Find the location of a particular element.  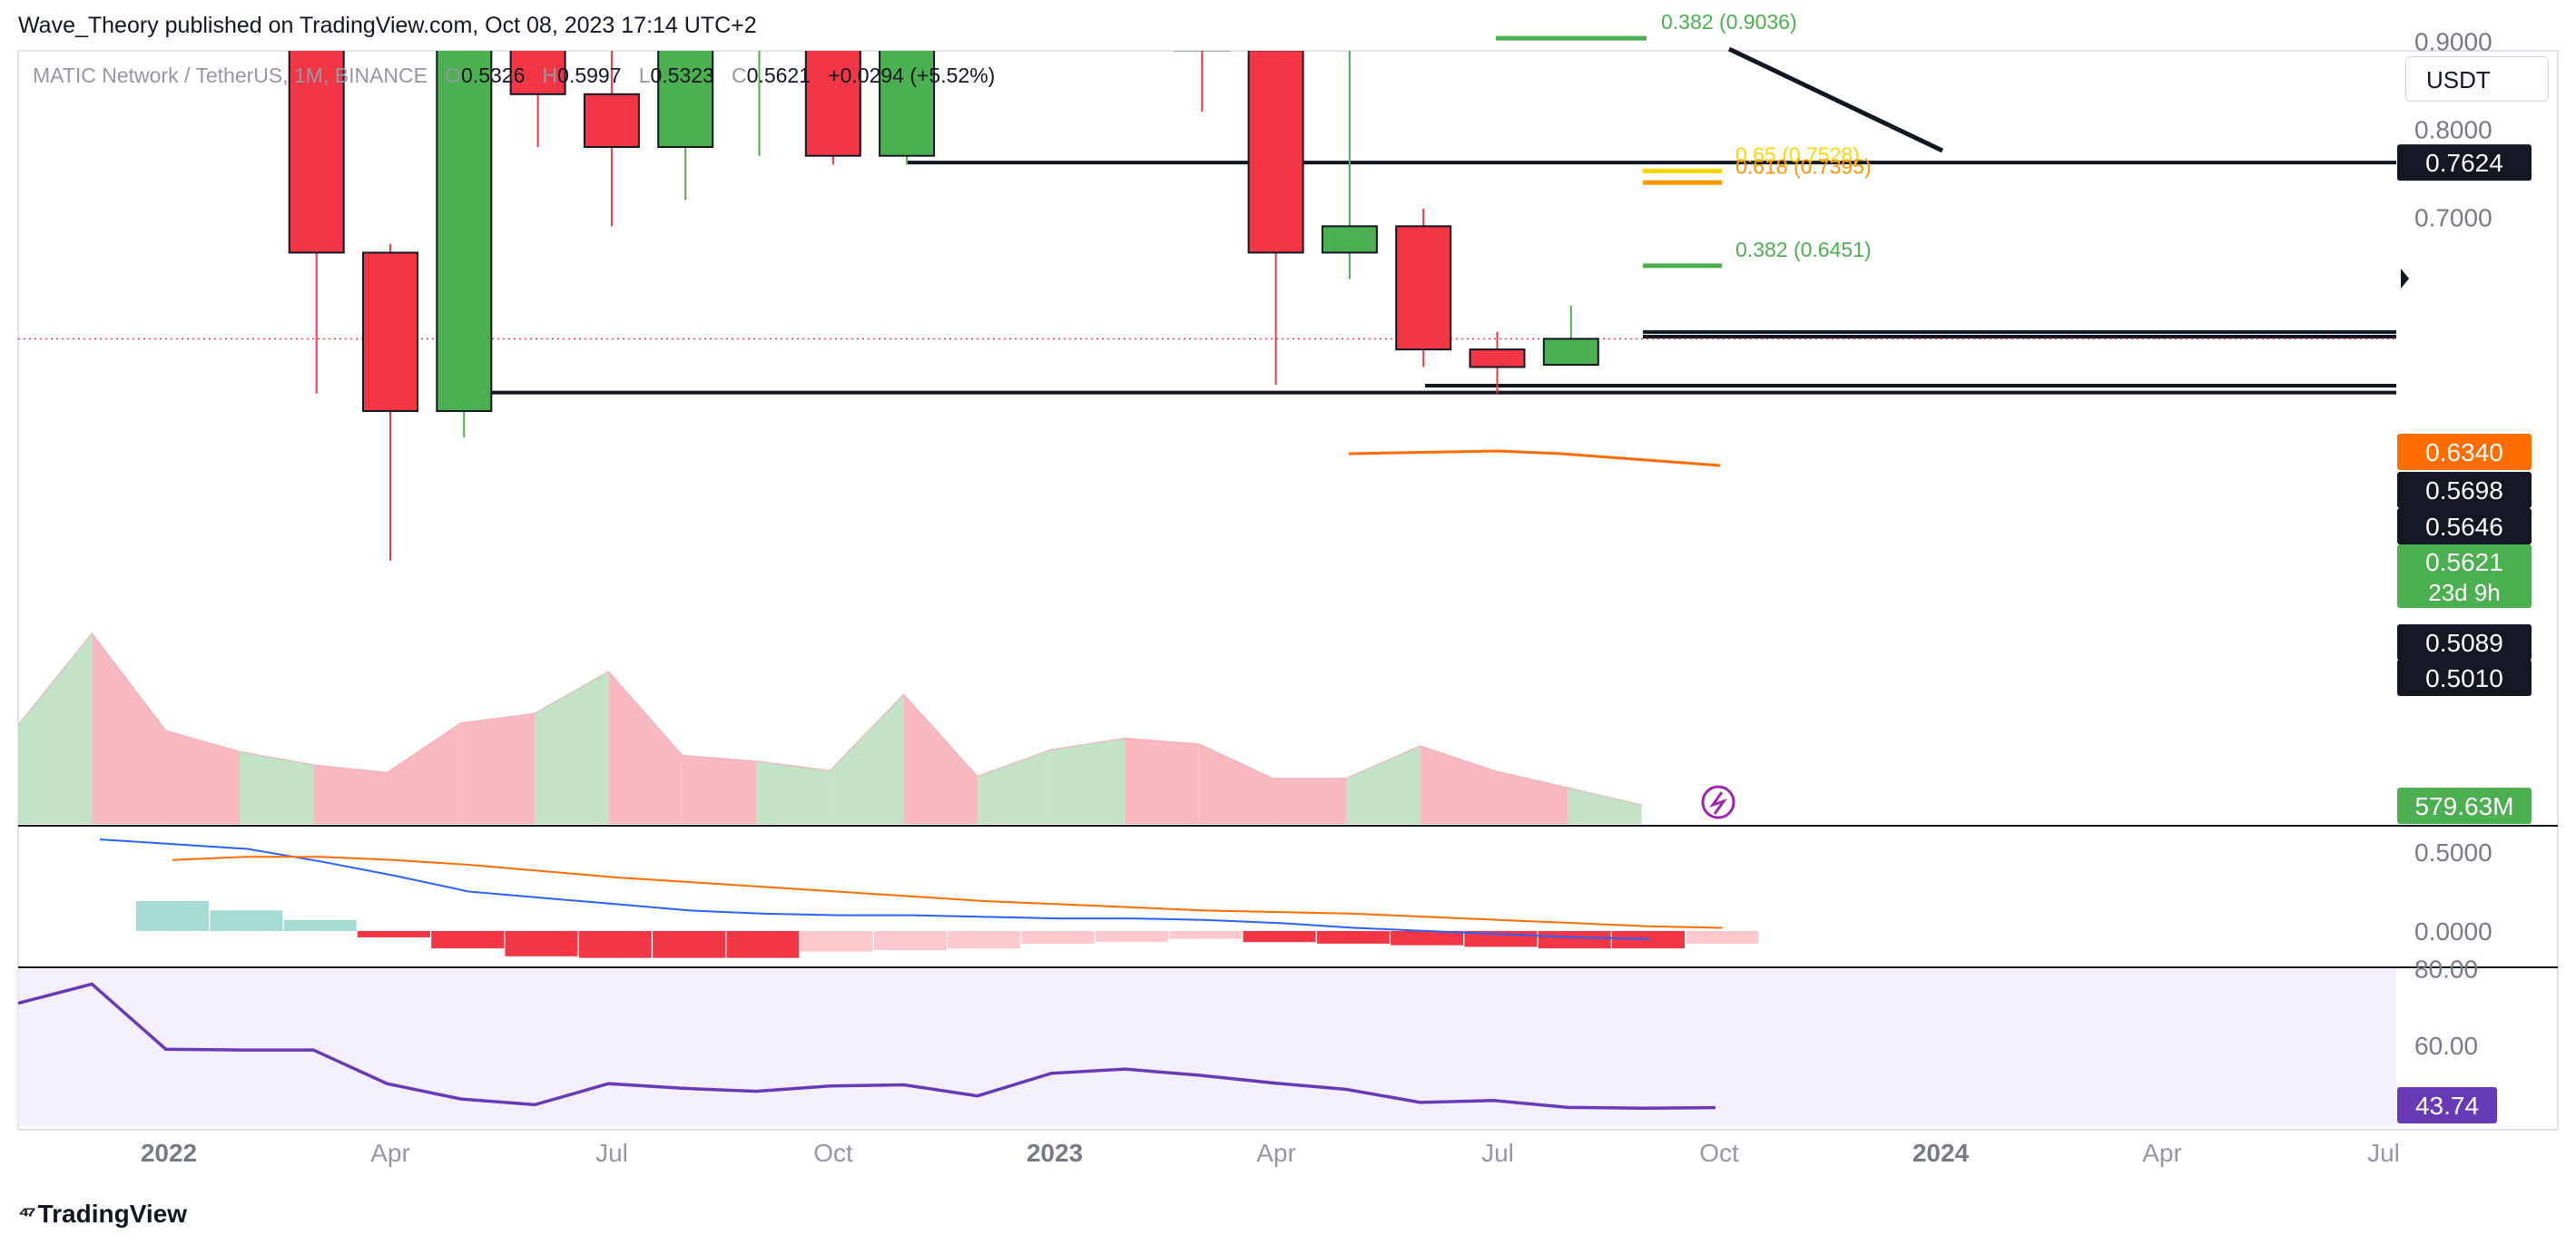

fibonacci-label: 0.65 (0.7528) is located at coordinates (1797, 154).